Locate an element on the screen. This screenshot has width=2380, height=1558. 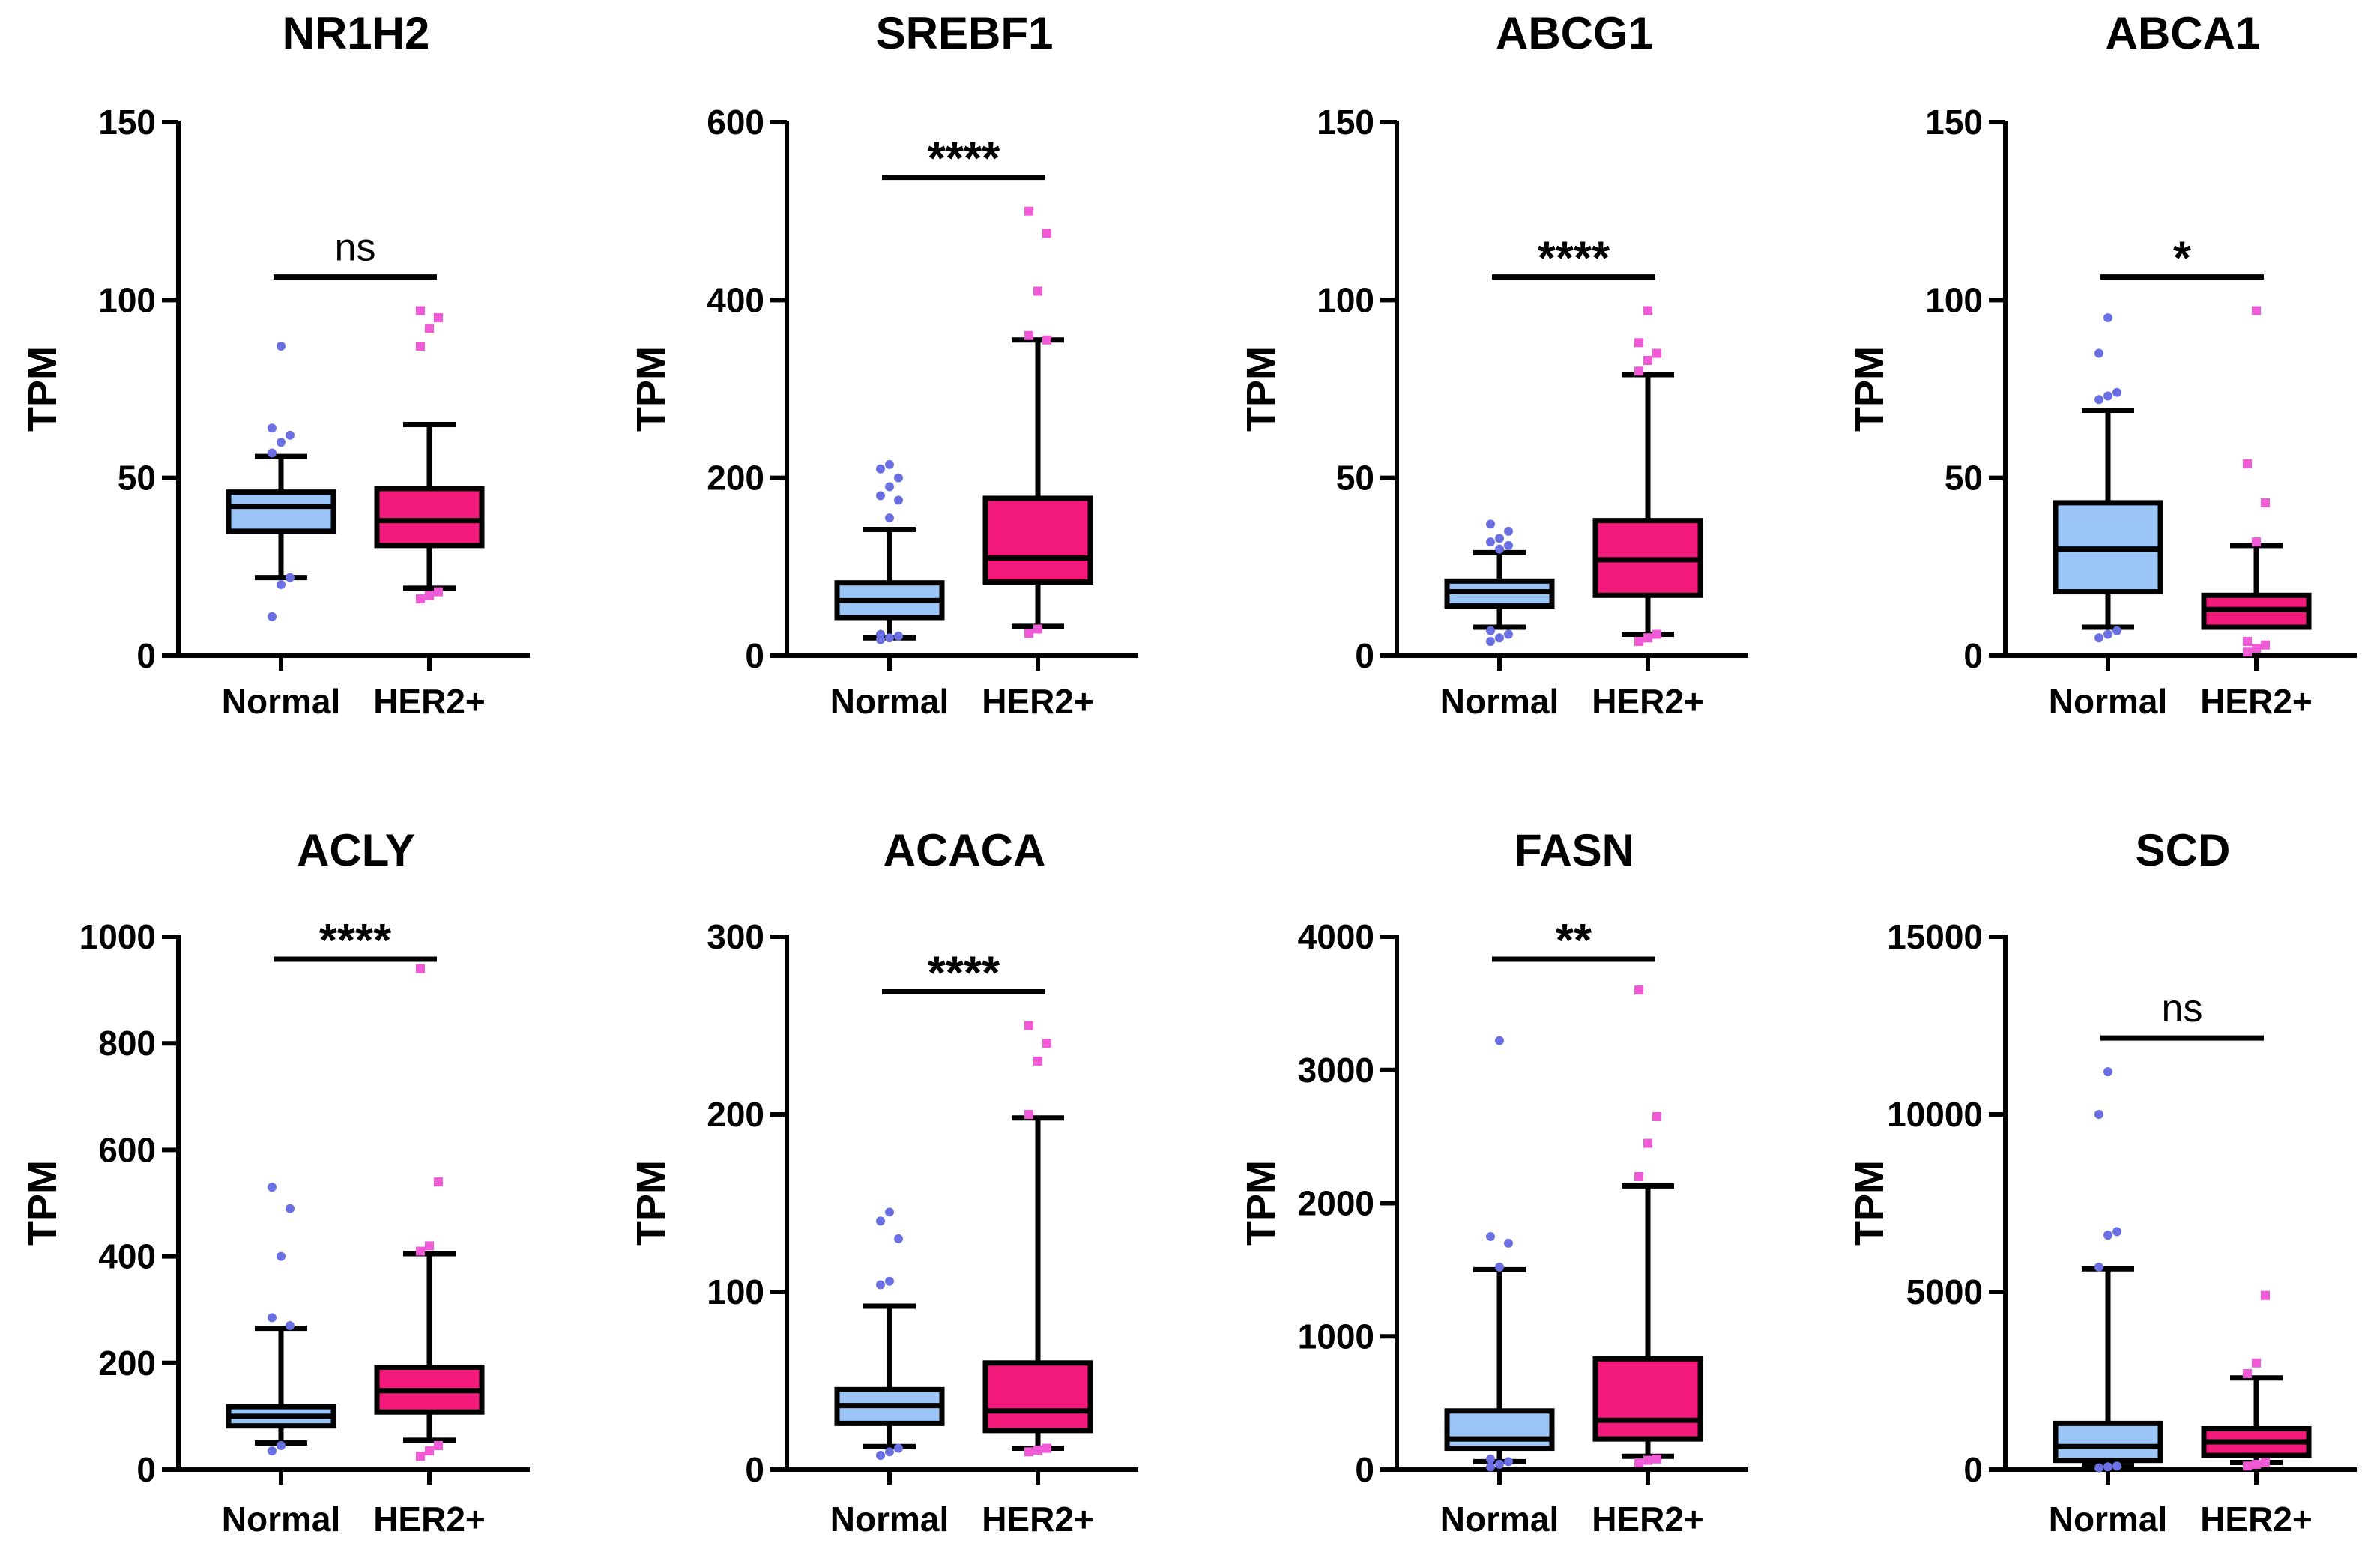
y-tick-label: 100 is located at coordinates (735, 1291).